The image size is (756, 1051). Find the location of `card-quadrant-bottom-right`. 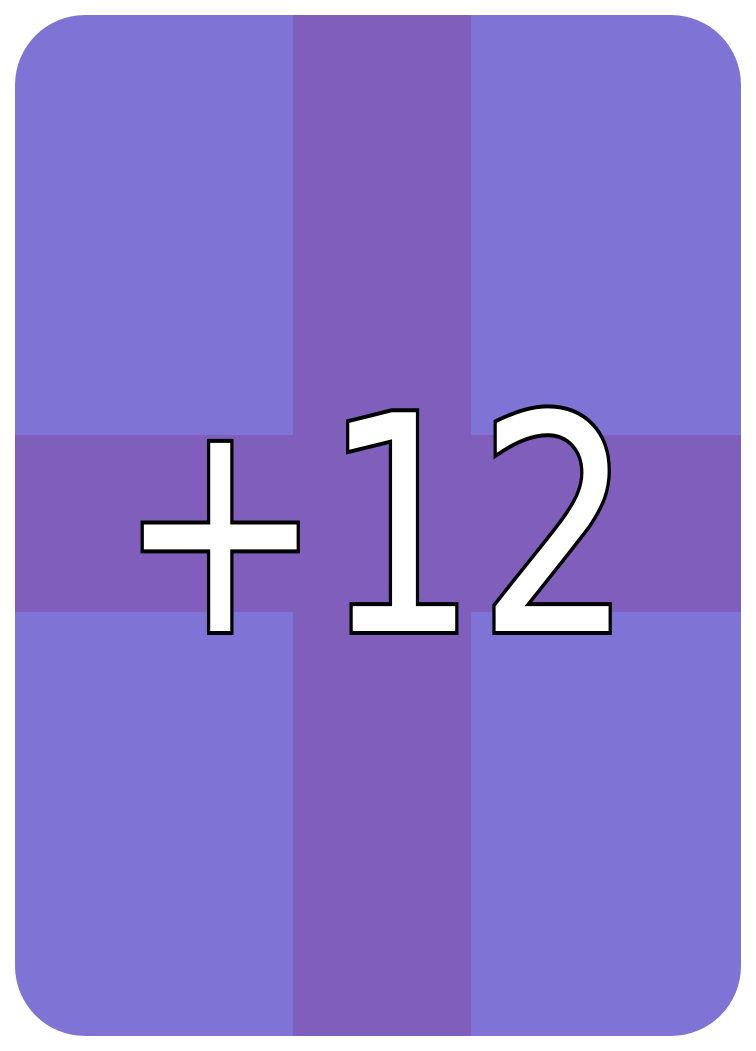

card-quadrant-bottom-right is located at coordinates (606, 824).